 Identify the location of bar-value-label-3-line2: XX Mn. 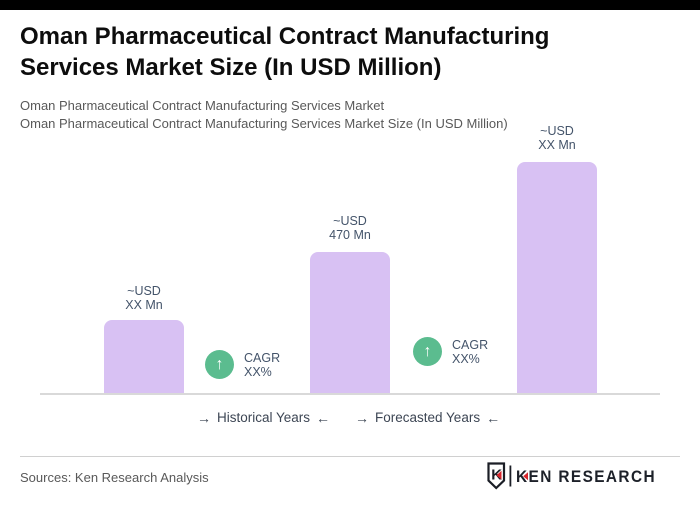
(557, 145).